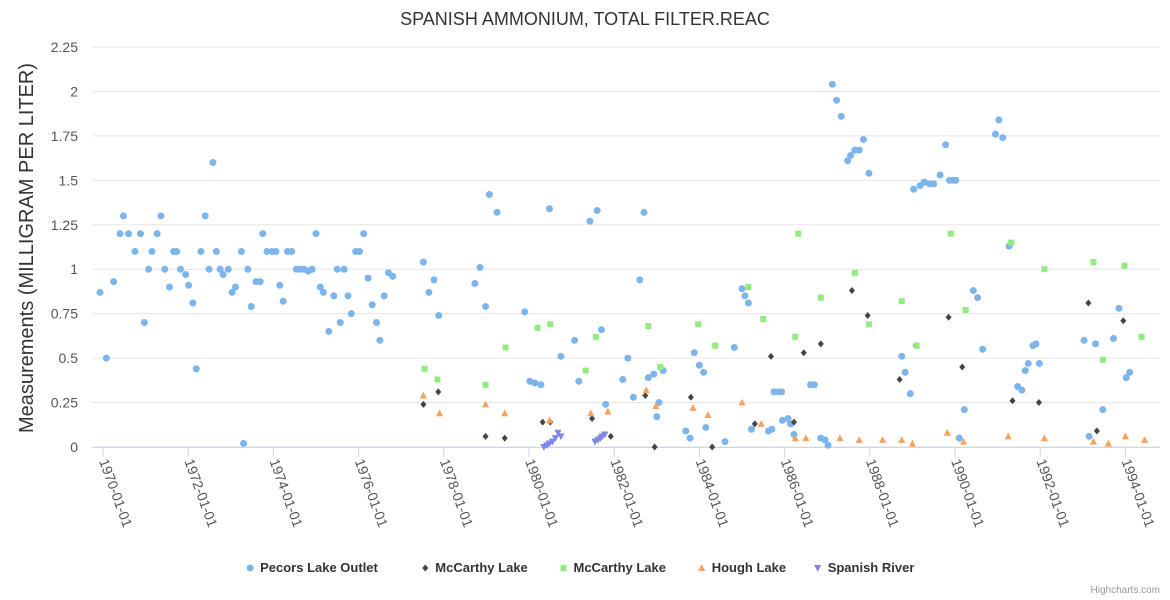 The width and height of the screenshot is (1170, 600). I want to click on legend-label: Pecors Lake Outlet, so click(319, 567).